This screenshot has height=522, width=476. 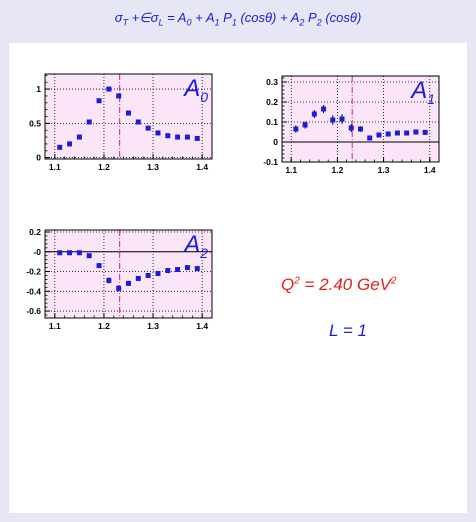 I want to click on chart-title-subscript: 2, so click(x=203, y=253).